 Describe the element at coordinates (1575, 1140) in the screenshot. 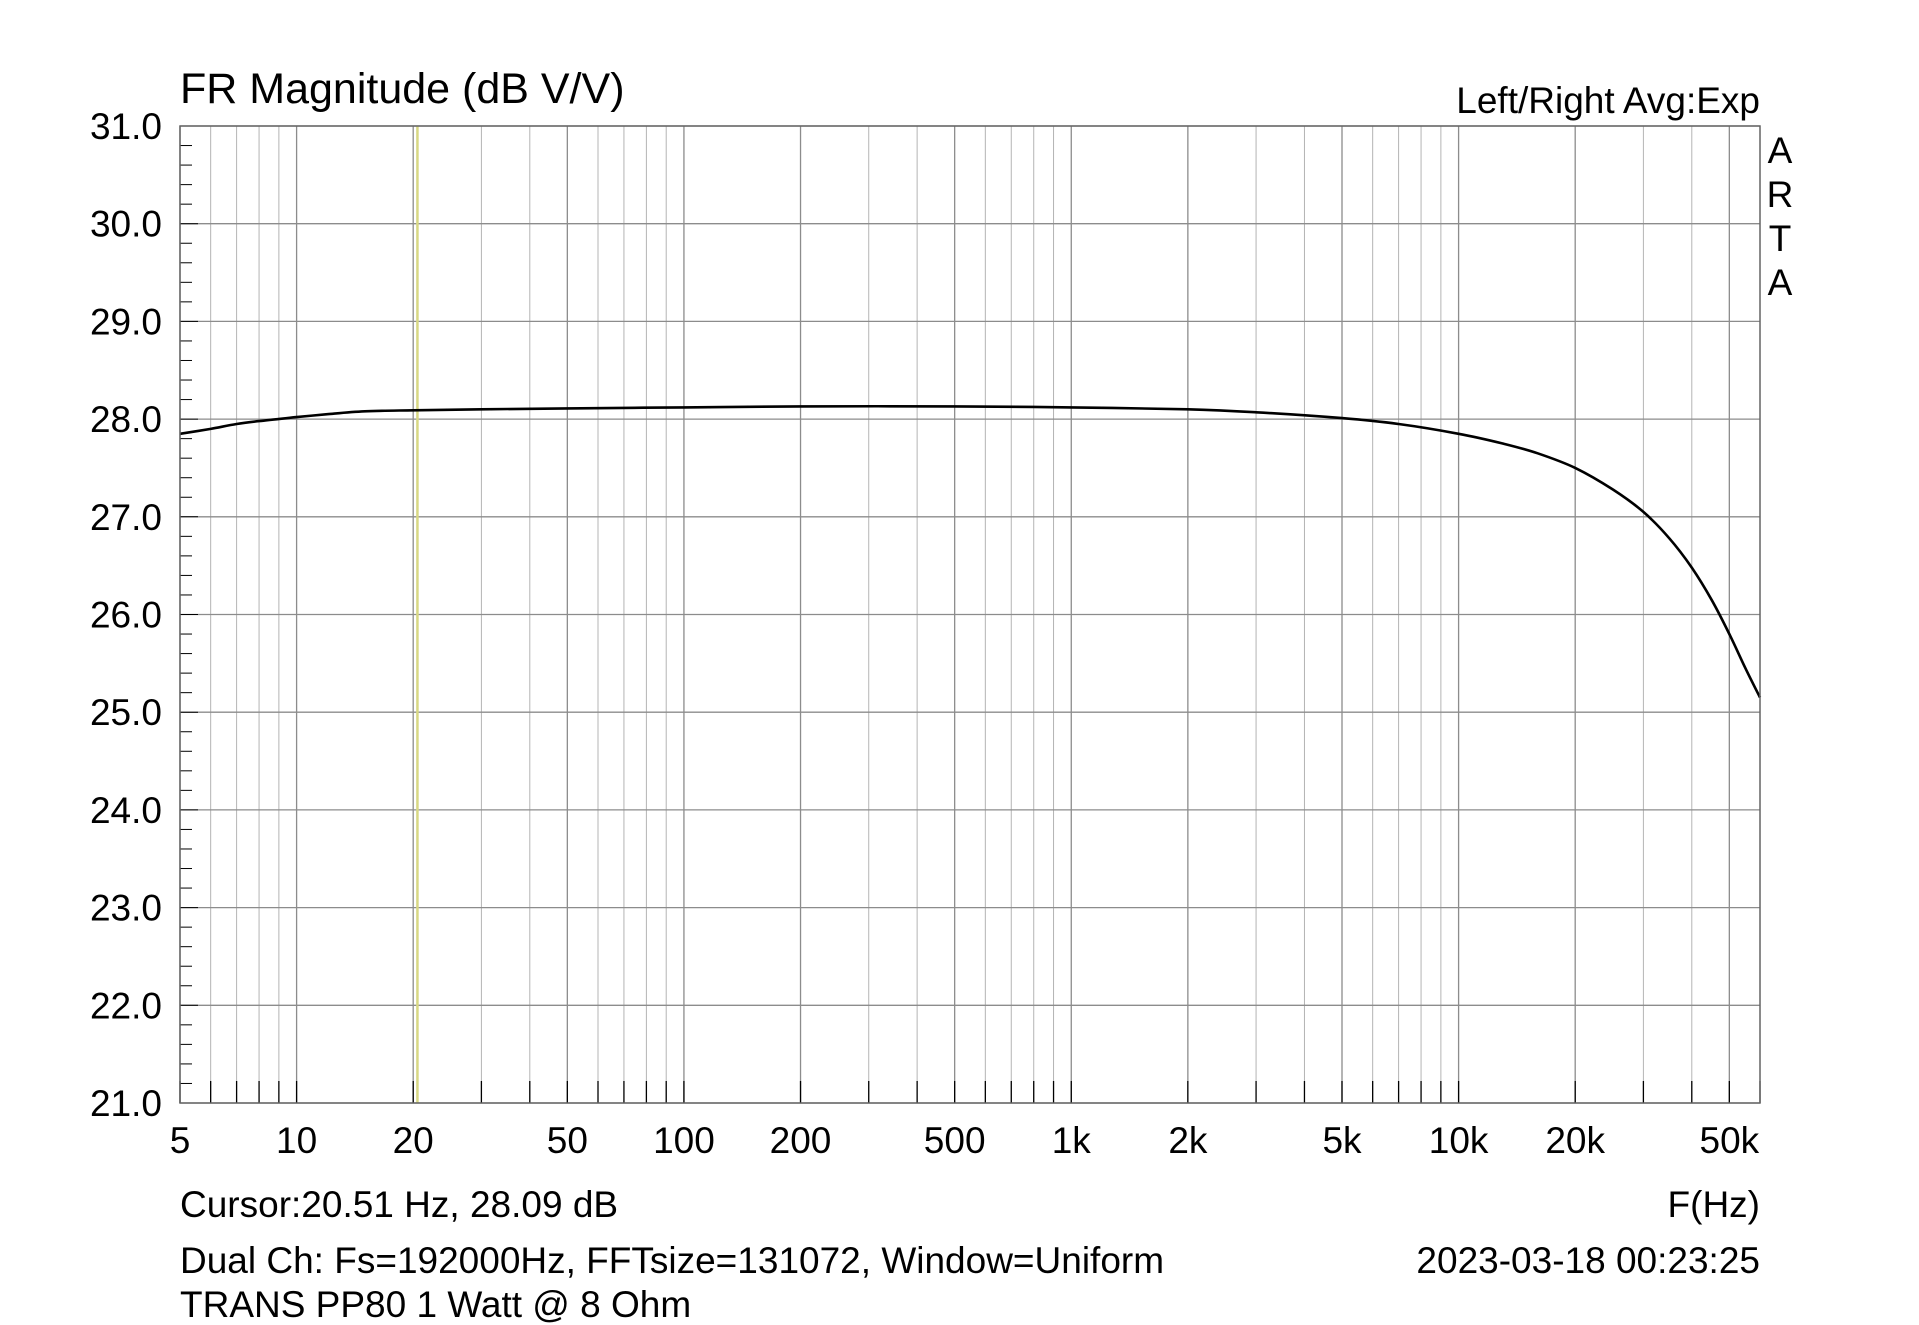

I see `x-tick-label: 20k` at that location.